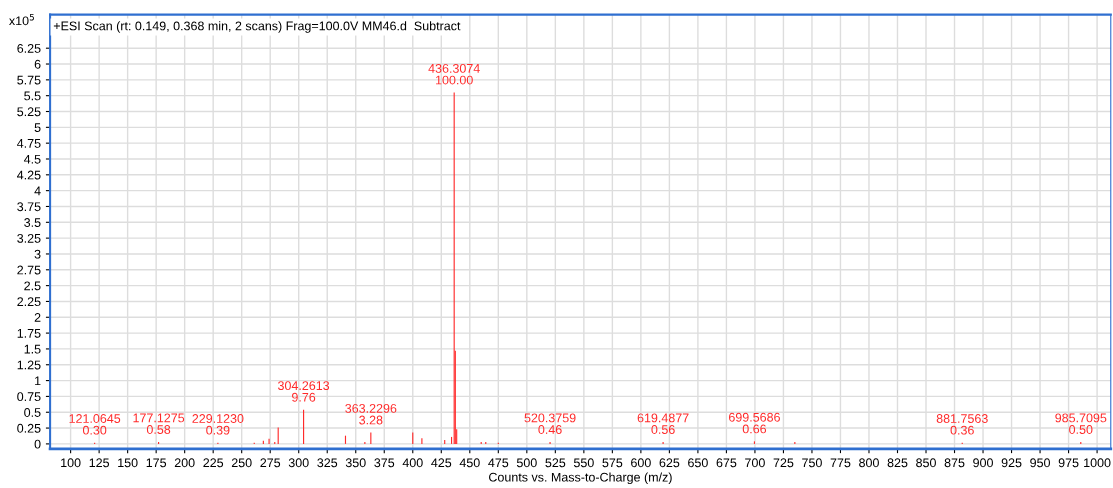  Describe the element at coordinates (32, 222) in the screenshot. I see `y-tick-label: 3.5` at that location.